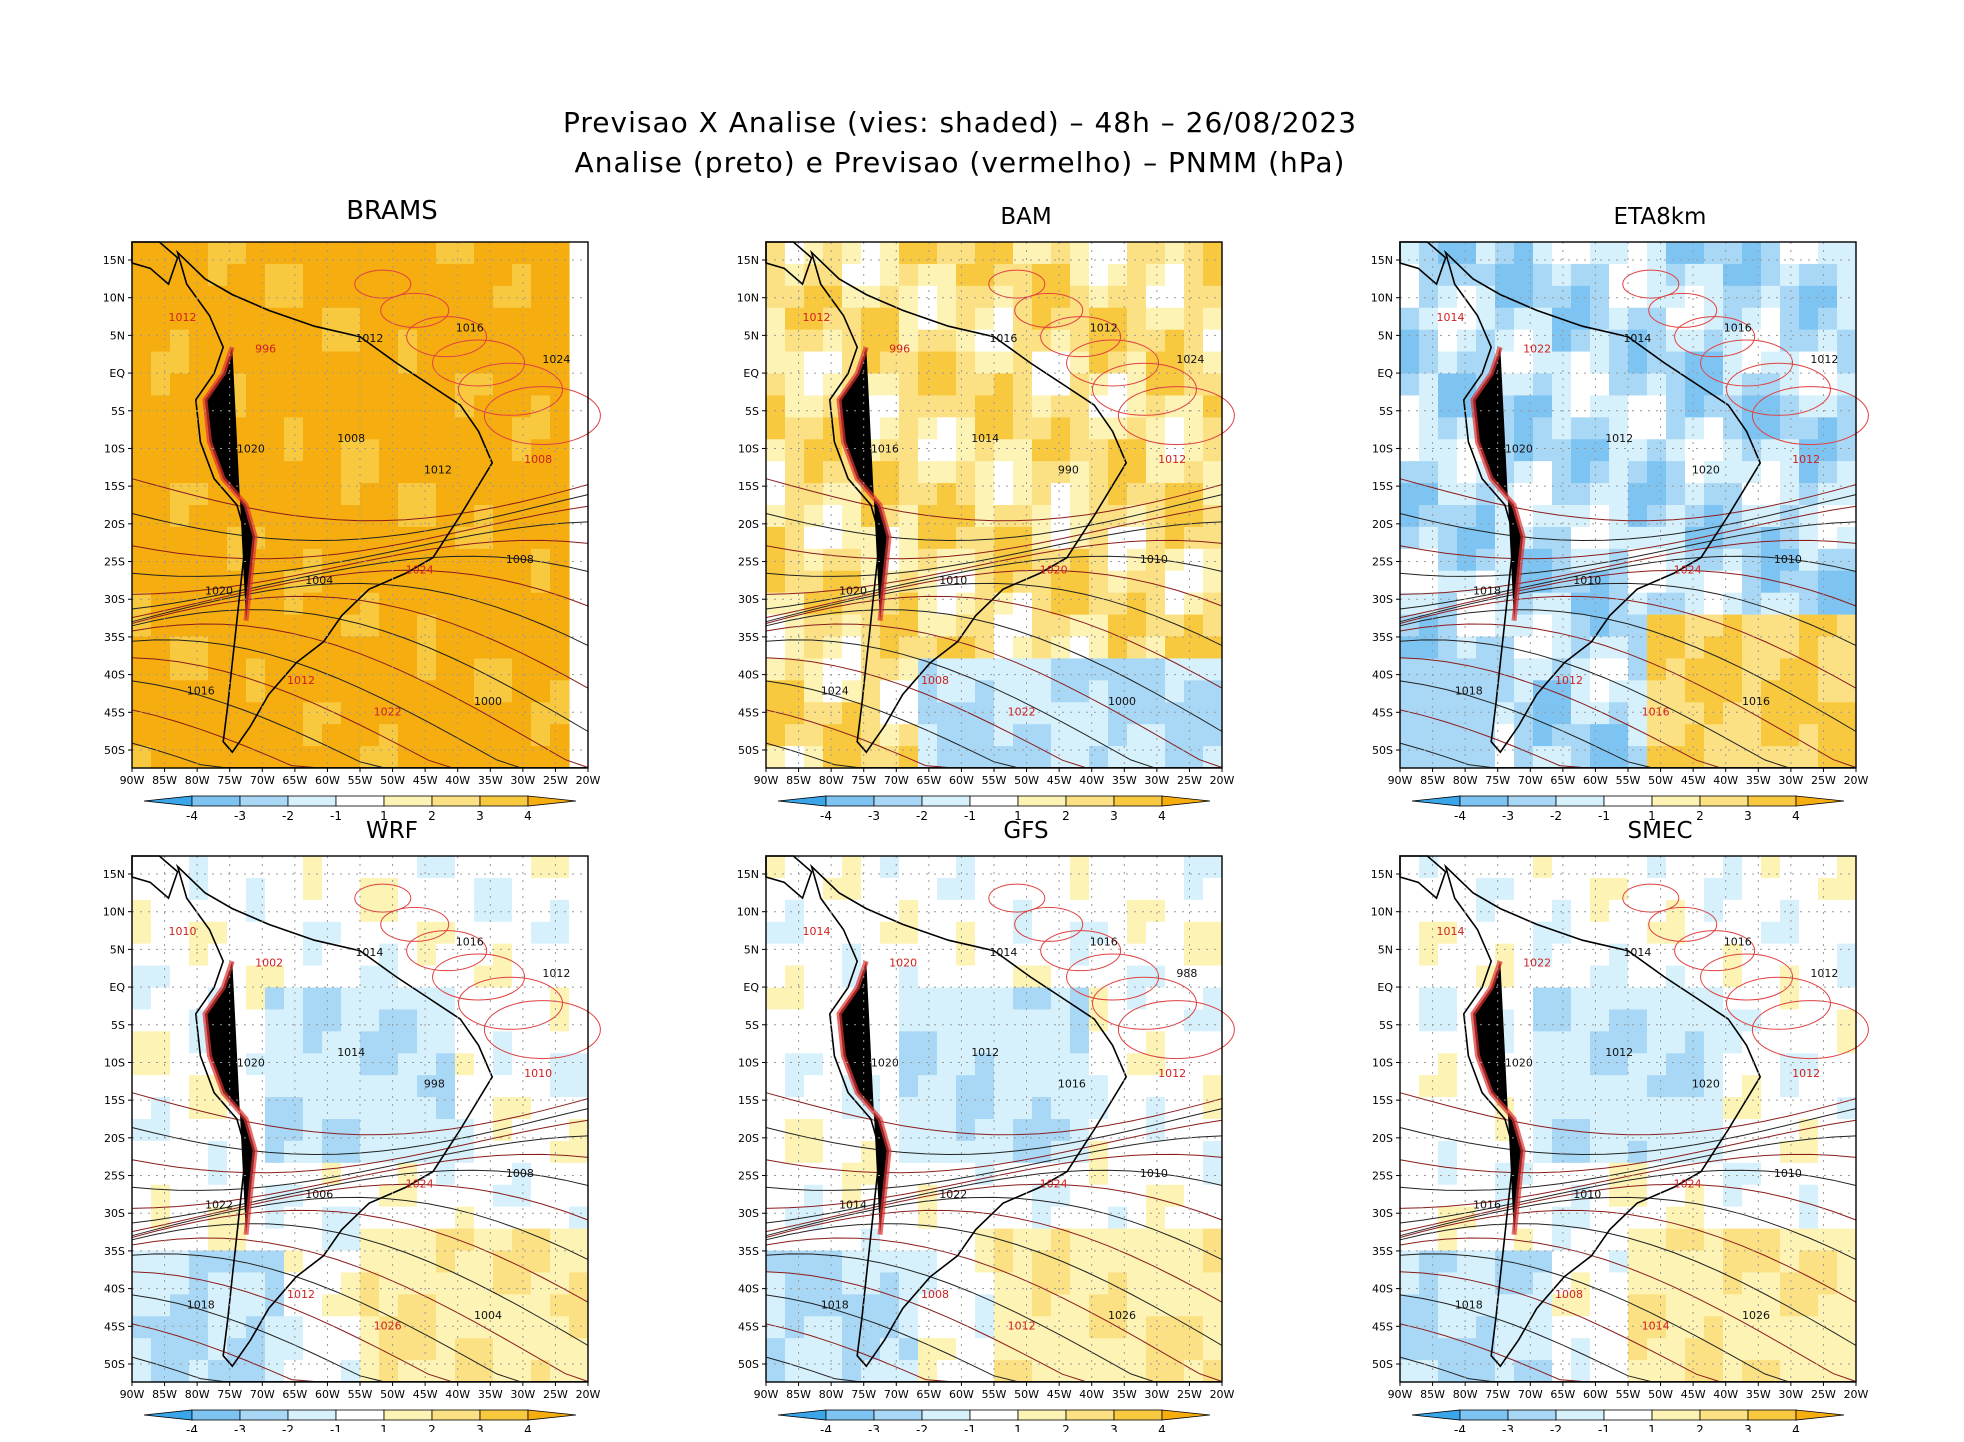 This screenshot has height=1442, width=1964. What do you see at coordinates (1222, 780) in the screenshot?
I see `lon-label: 20W` at bounding box center [1222, 780].